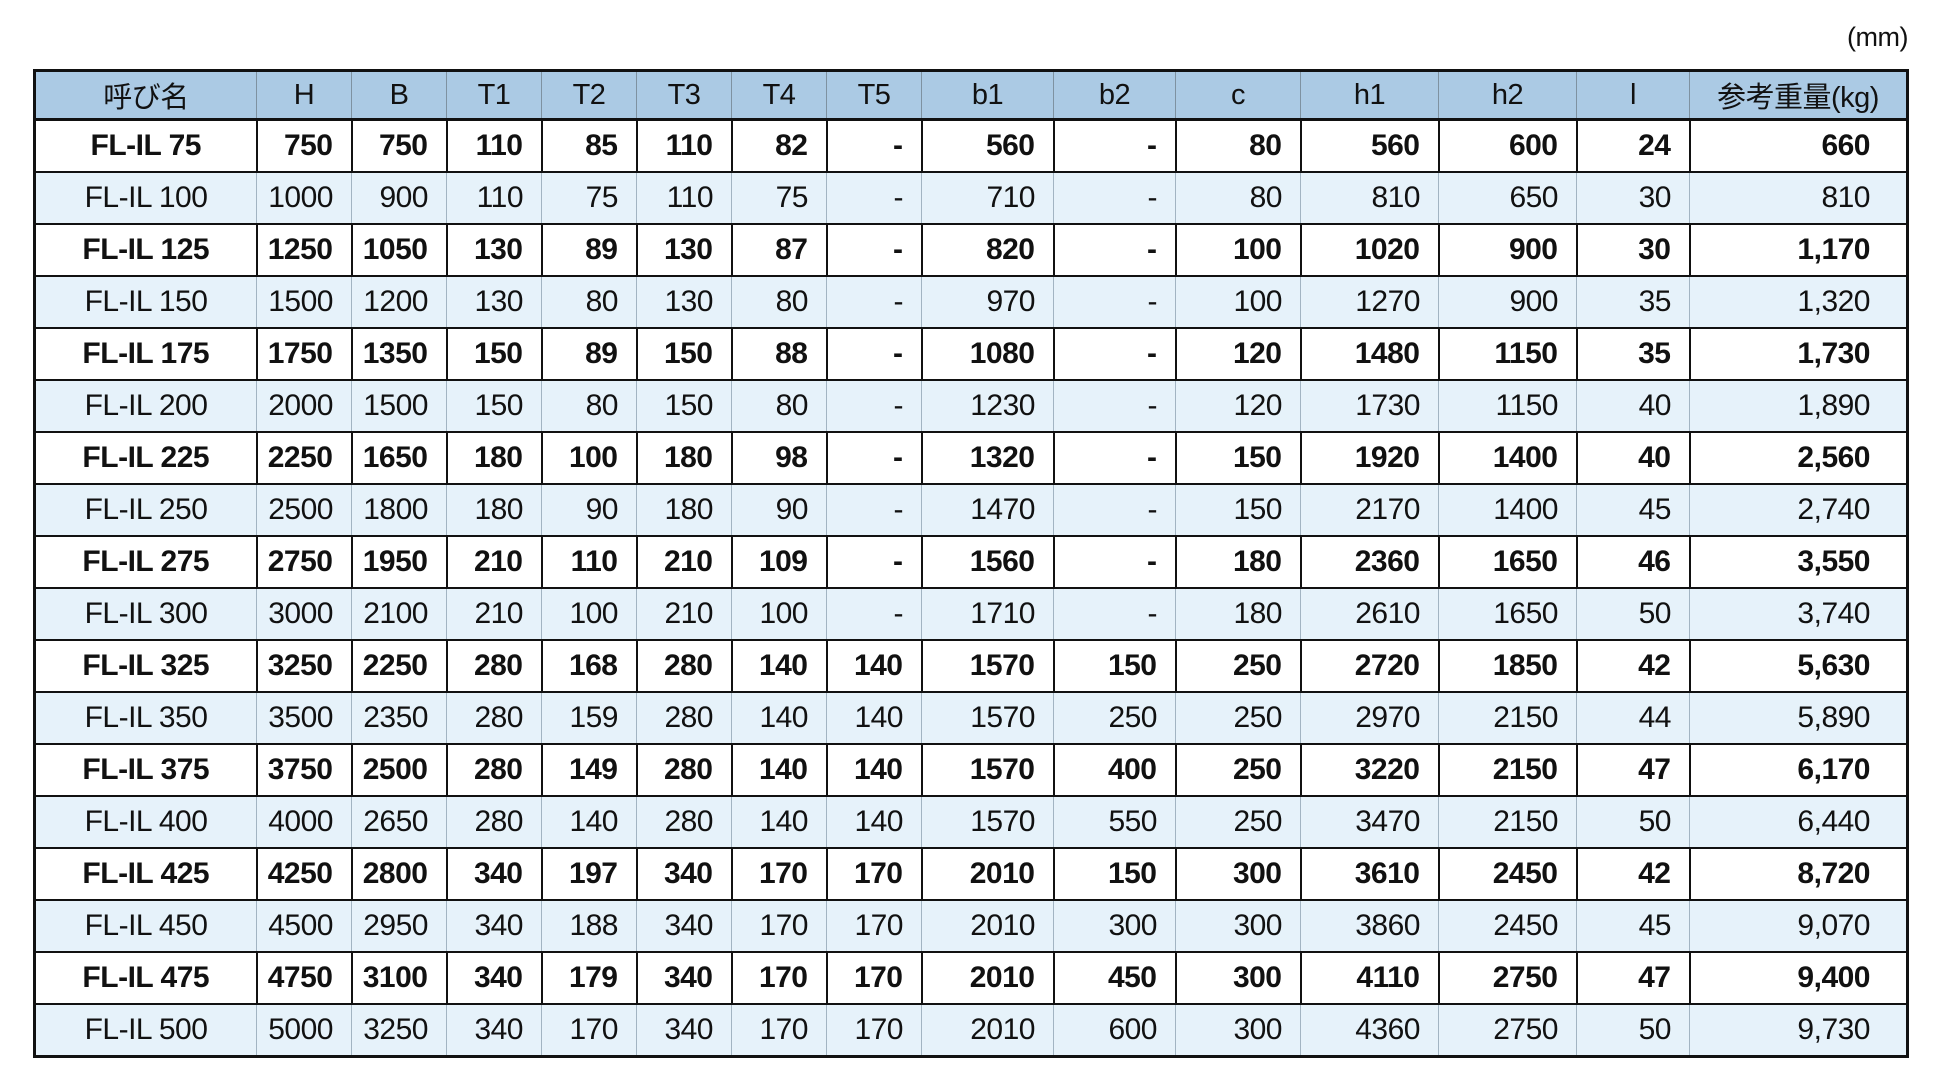  Describe the element at coordinates (1798, 1030) in the screenshot. I see `weight-cell: 9,730` at that location.